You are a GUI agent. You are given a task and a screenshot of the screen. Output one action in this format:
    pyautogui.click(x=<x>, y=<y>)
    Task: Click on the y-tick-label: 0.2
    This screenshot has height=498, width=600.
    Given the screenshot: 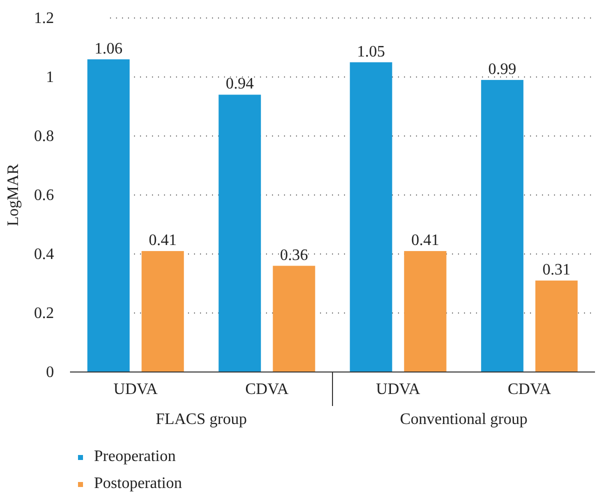 What is the action you would take?
    pyautogui.click(x=44, y=313)
    